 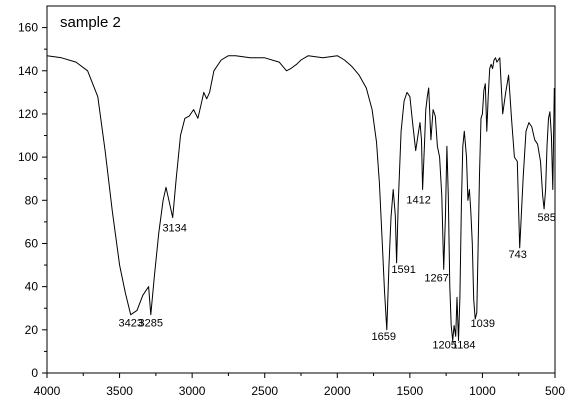 What do you see at coordinates (264, 391) in the screenshot?
I see `x-tick-label: 2500` at bounding box center [264, 391].